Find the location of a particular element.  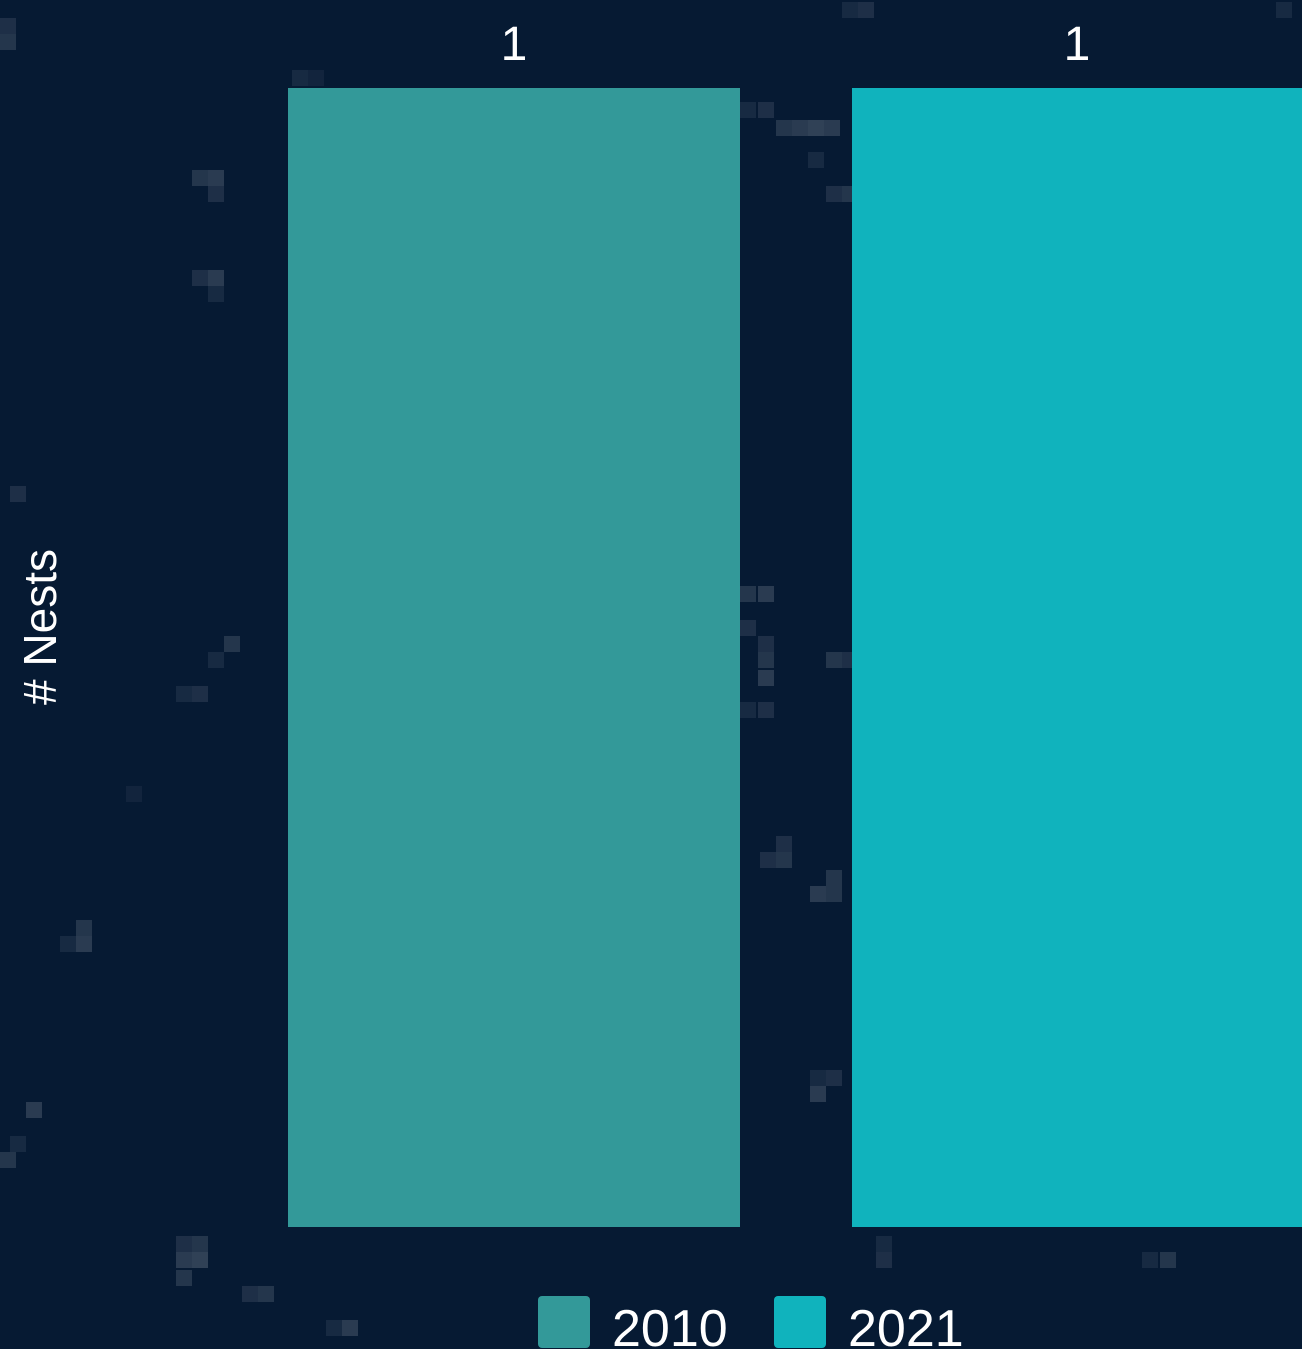

y-axis-title: # Nests is located at coordinates (40, 627).